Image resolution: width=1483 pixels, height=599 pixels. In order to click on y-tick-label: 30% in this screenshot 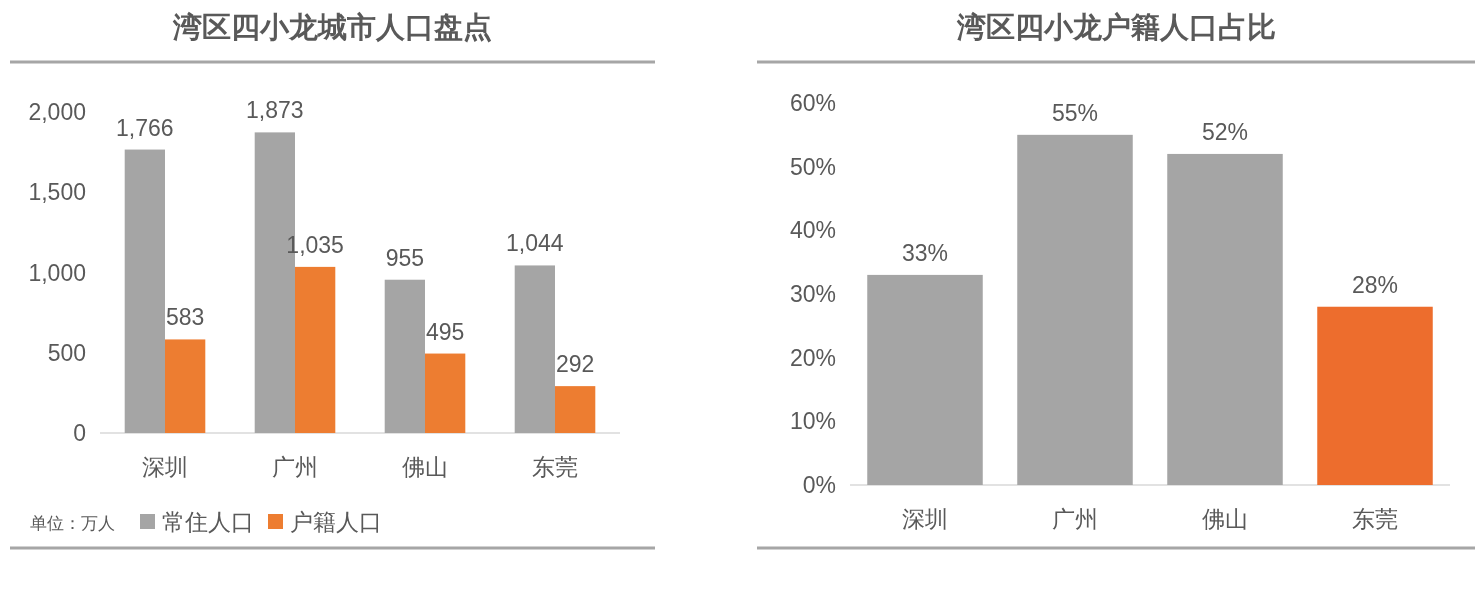, I will do `click(812, 294)`.